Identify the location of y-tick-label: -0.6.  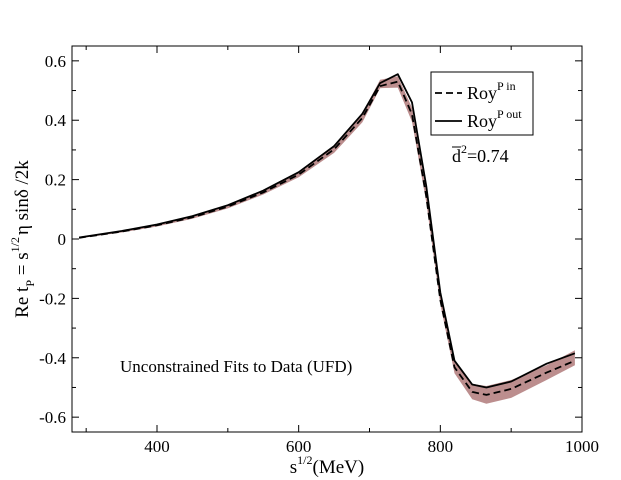
(52, 417).